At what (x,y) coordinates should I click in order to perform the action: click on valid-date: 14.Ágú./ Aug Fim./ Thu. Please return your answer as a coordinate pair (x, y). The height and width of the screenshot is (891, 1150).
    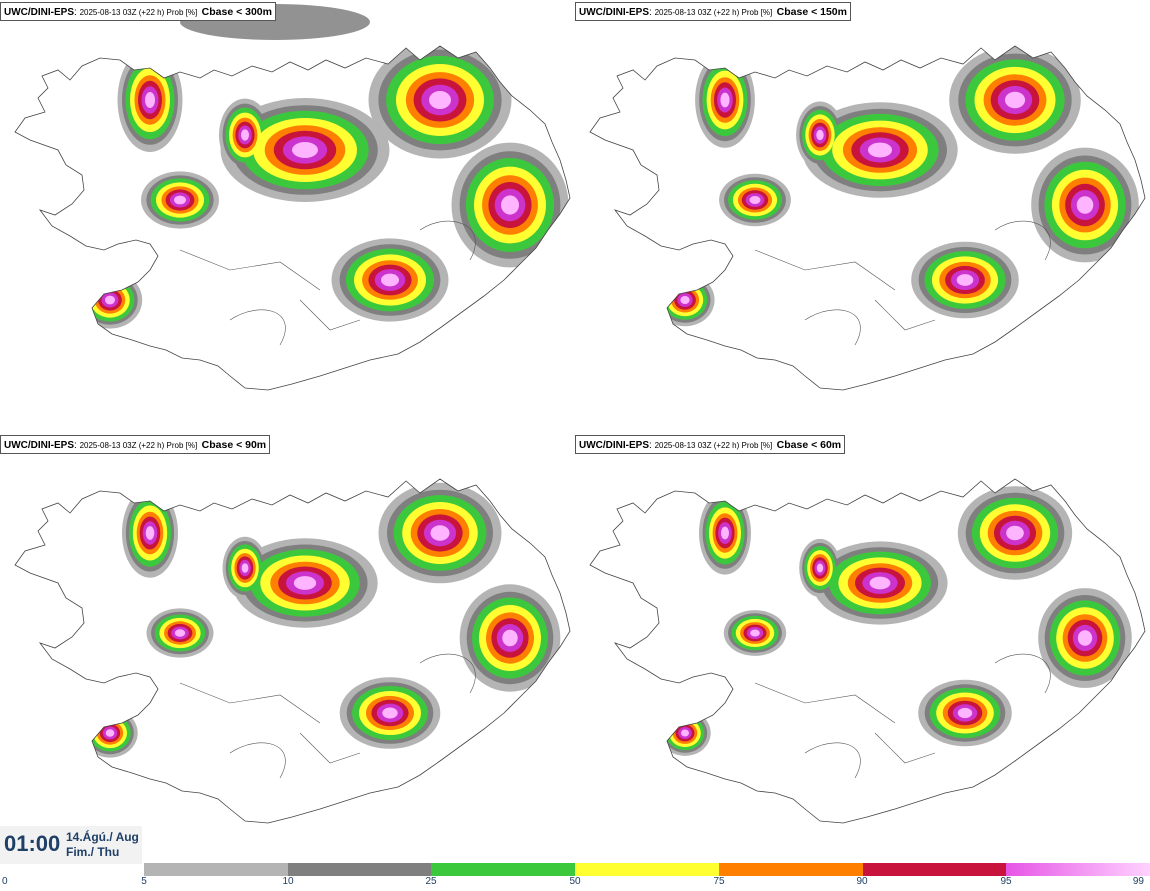
    Looking at the image, I should click on (102, 845).